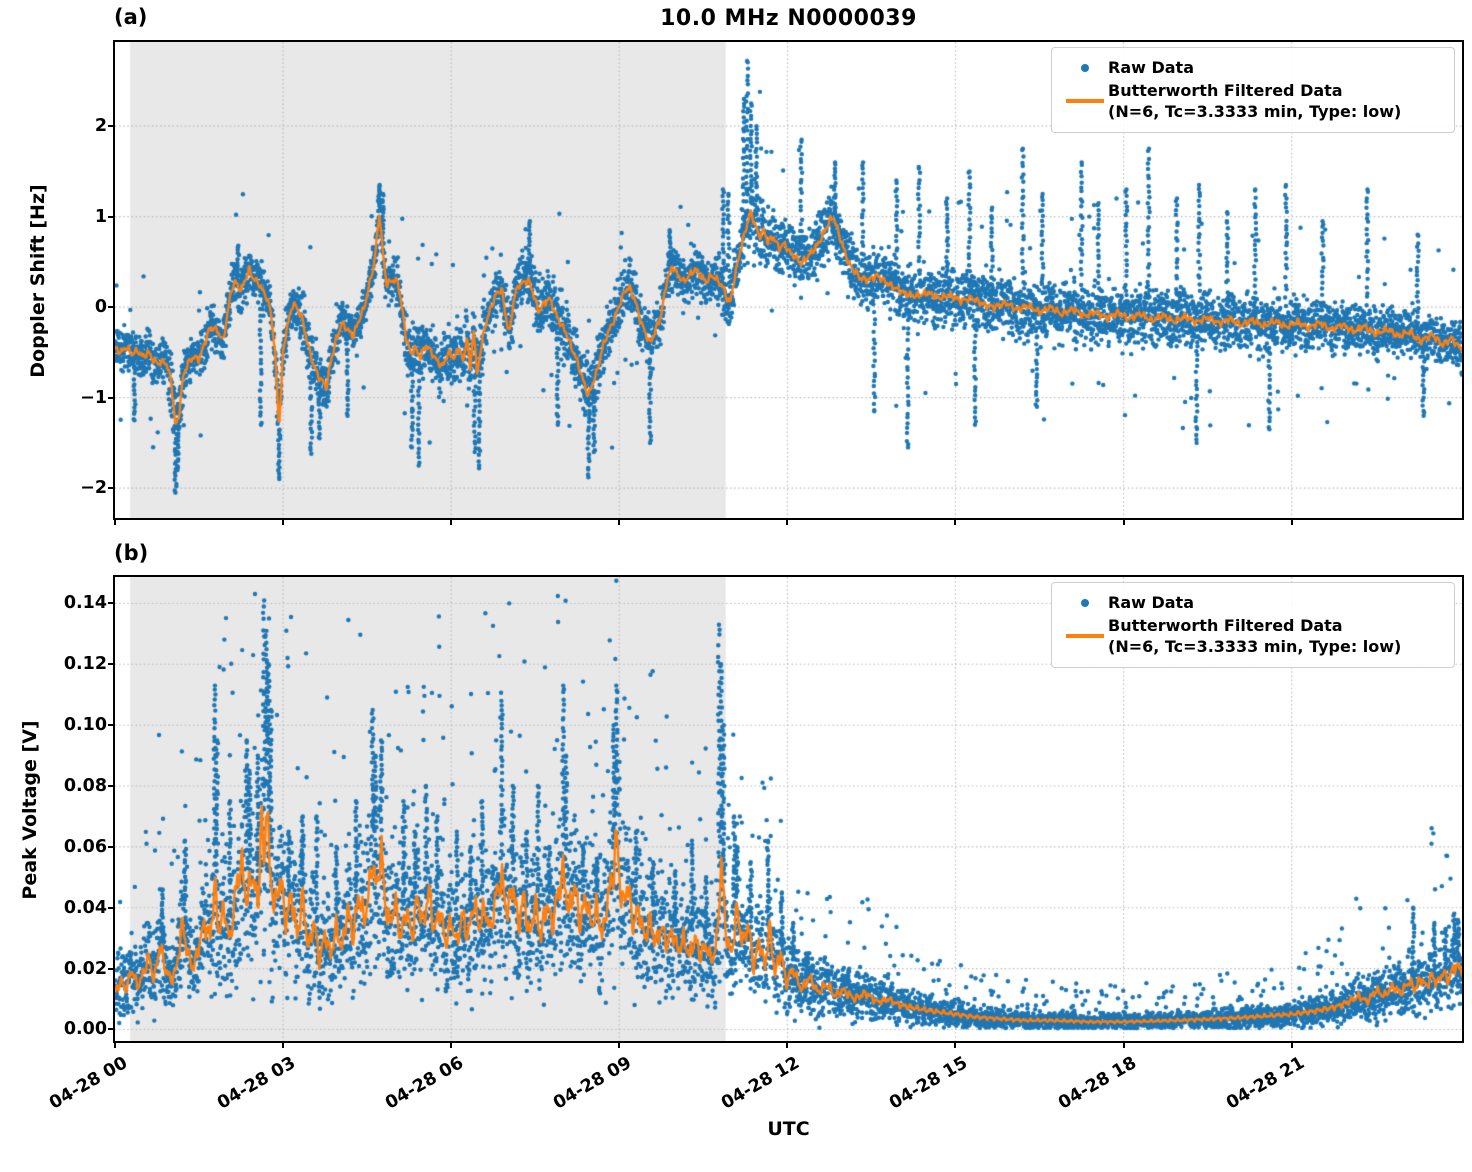  I want to click on legend-a-raw-entry: Raw Data, so click(1253, 67).